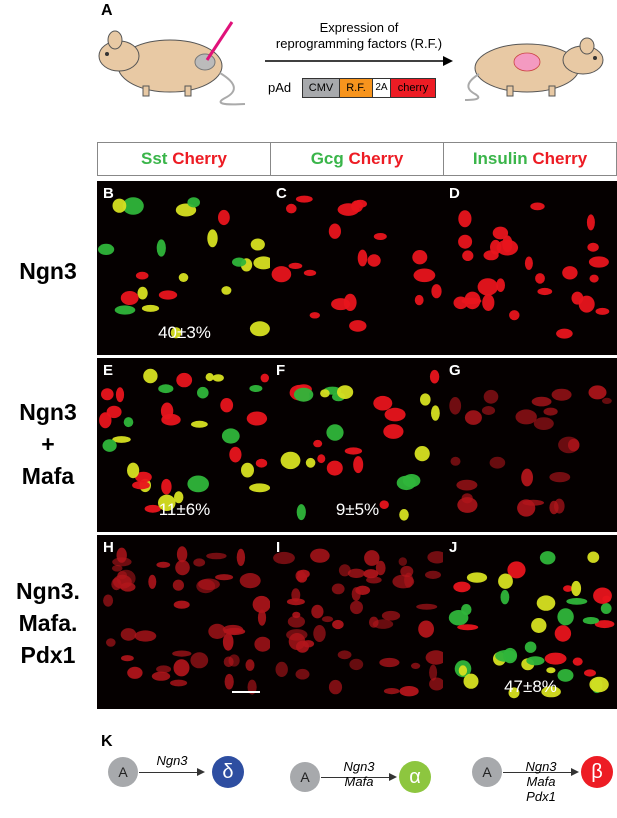 The image size is (617, 818). What do you see at coordinates (359, 43) in the screenshot?
I see `arrow-text-line2: reprogramming factors (R.F.)` at bounding box center [359, 43].